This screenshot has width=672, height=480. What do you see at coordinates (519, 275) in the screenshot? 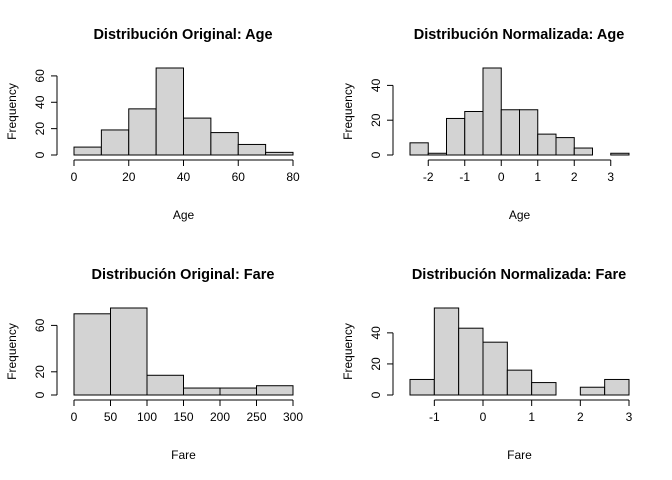
I see `chart-title: Distribución Normalizada: Fare` at bounding box center [519, 275].